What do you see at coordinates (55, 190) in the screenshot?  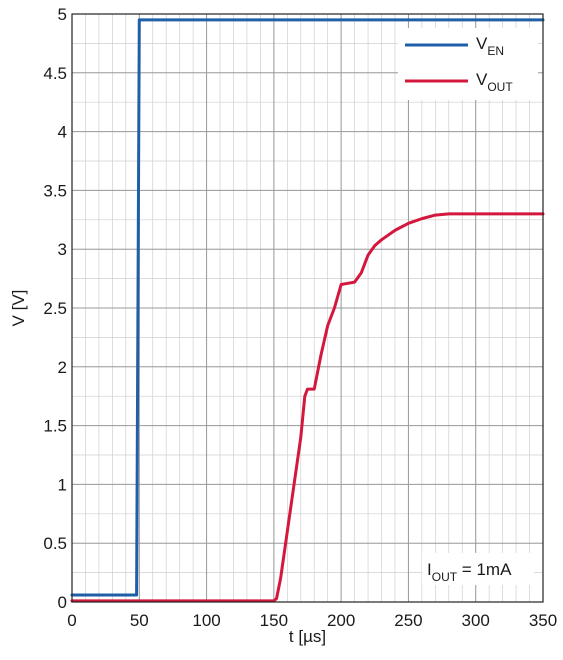 I see `y-tick-label: 3.5` at bounding box center [55, 190].